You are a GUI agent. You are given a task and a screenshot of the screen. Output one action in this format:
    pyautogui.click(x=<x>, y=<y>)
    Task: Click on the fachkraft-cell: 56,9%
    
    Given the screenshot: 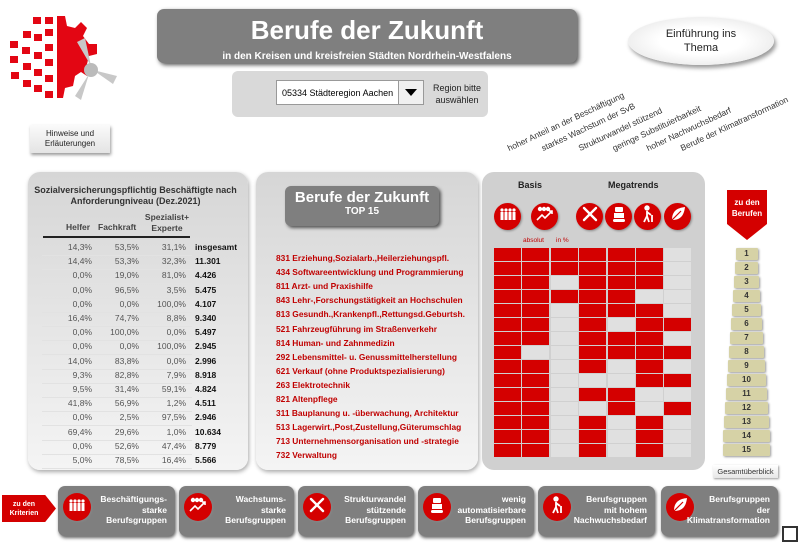 What is the action you would take?
    pyautogui.click(x=126, y=403)
    